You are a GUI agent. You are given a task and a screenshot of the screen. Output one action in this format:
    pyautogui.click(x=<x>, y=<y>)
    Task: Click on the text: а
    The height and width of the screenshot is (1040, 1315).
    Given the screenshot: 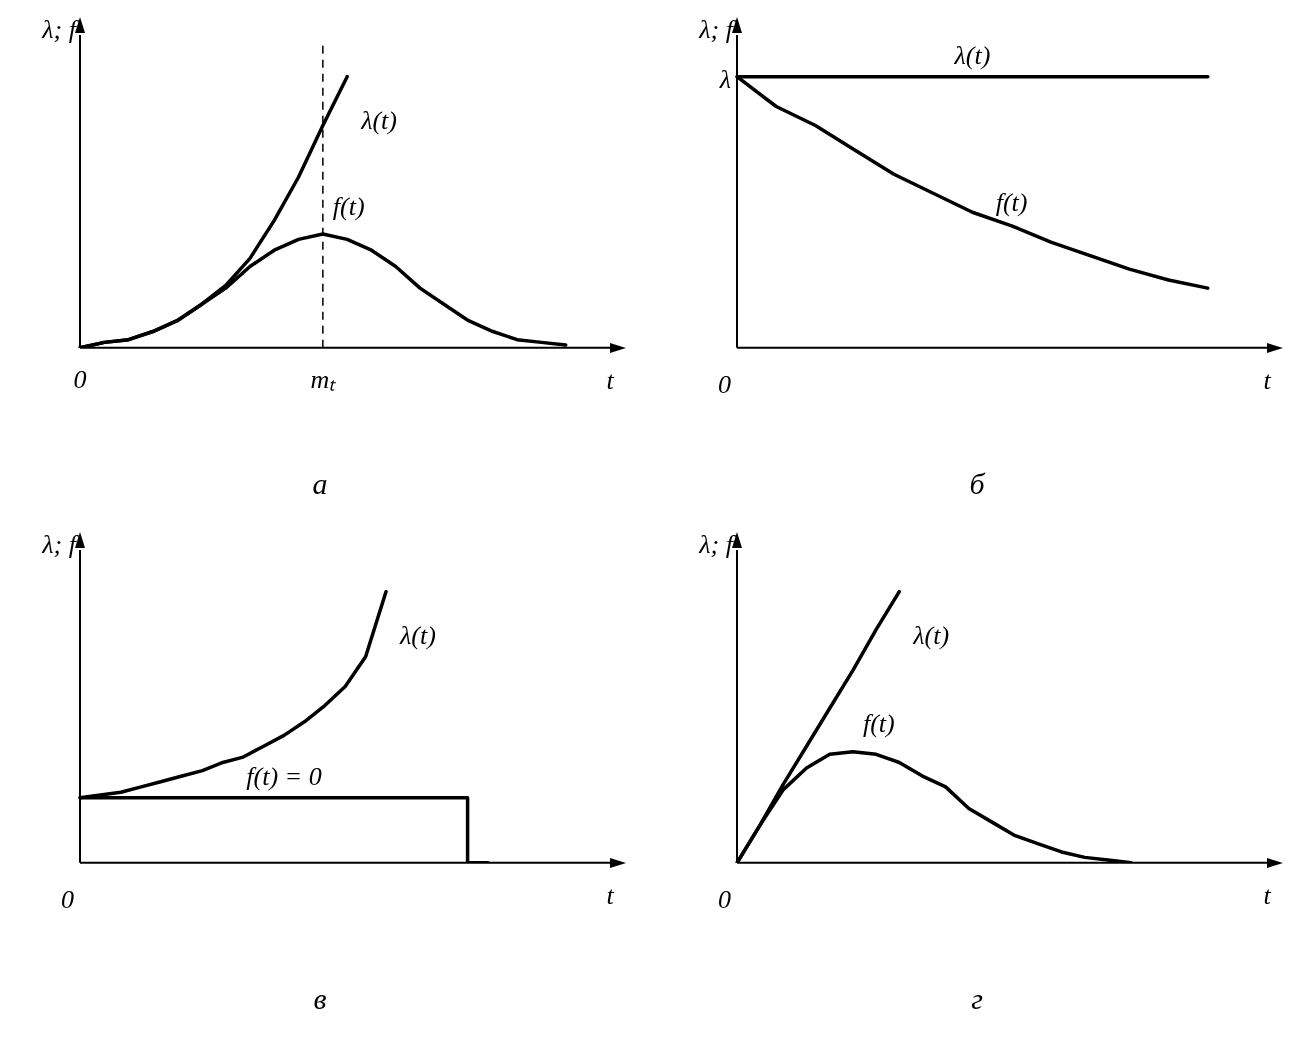 What is the action you would take?
    pyautogui.click(x=320, y=484)
    